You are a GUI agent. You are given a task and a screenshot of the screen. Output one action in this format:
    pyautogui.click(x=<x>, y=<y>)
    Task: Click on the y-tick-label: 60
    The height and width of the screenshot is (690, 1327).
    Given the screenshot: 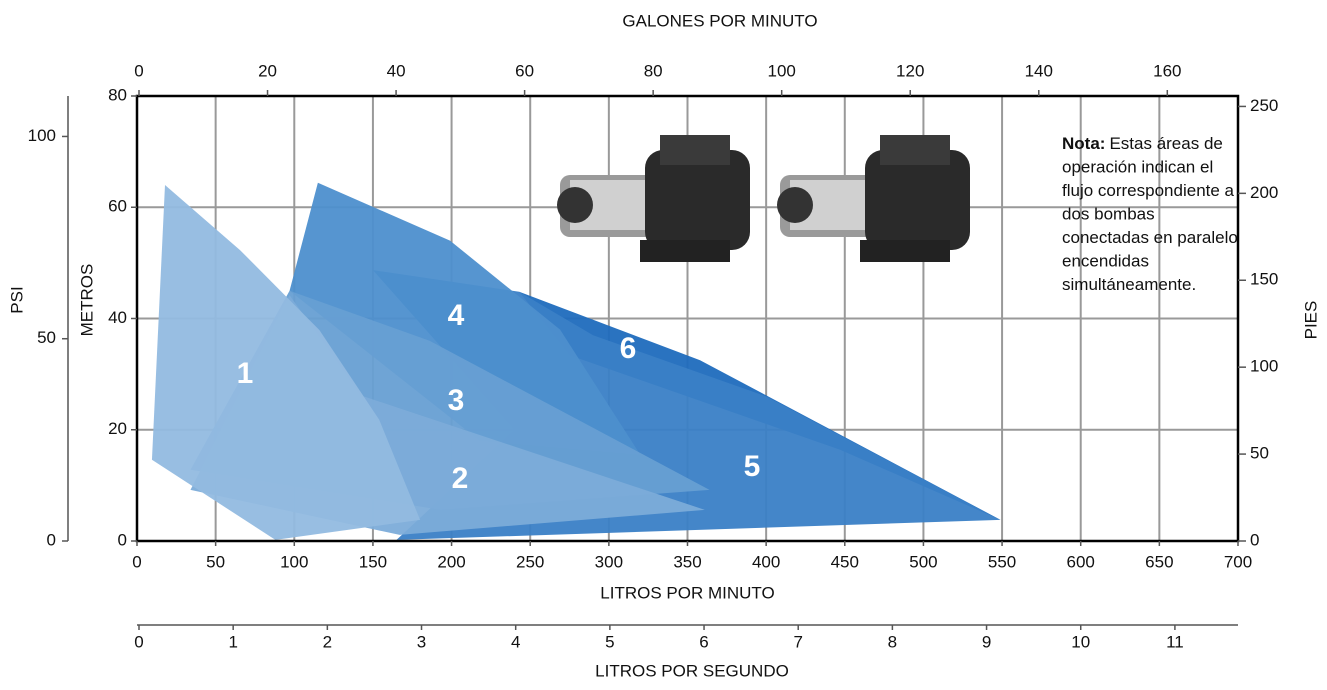 What is the action you would take?
    pyautogui.click(x=117, y=206)
    